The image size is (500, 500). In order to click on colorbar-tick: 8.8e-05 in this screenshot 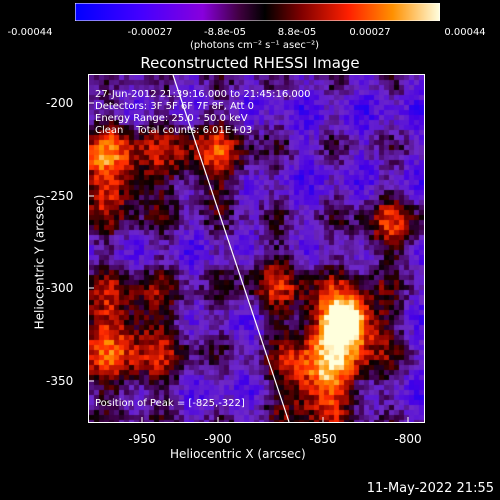, I will do `click(297, 32)`.